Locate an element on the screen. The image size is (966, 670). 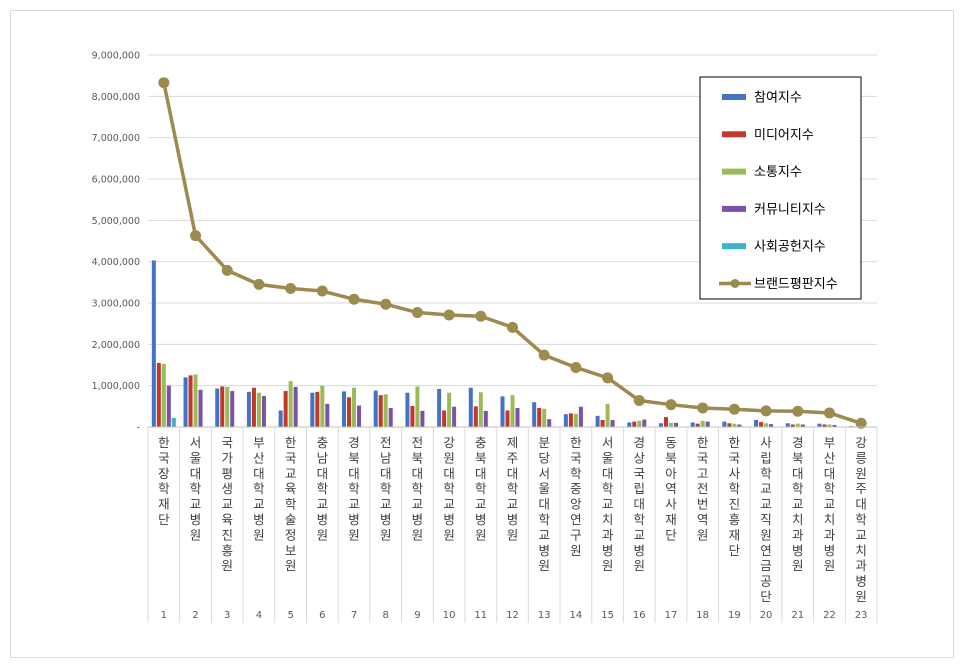
category-number: 12 is located at coordinates (512, 615).